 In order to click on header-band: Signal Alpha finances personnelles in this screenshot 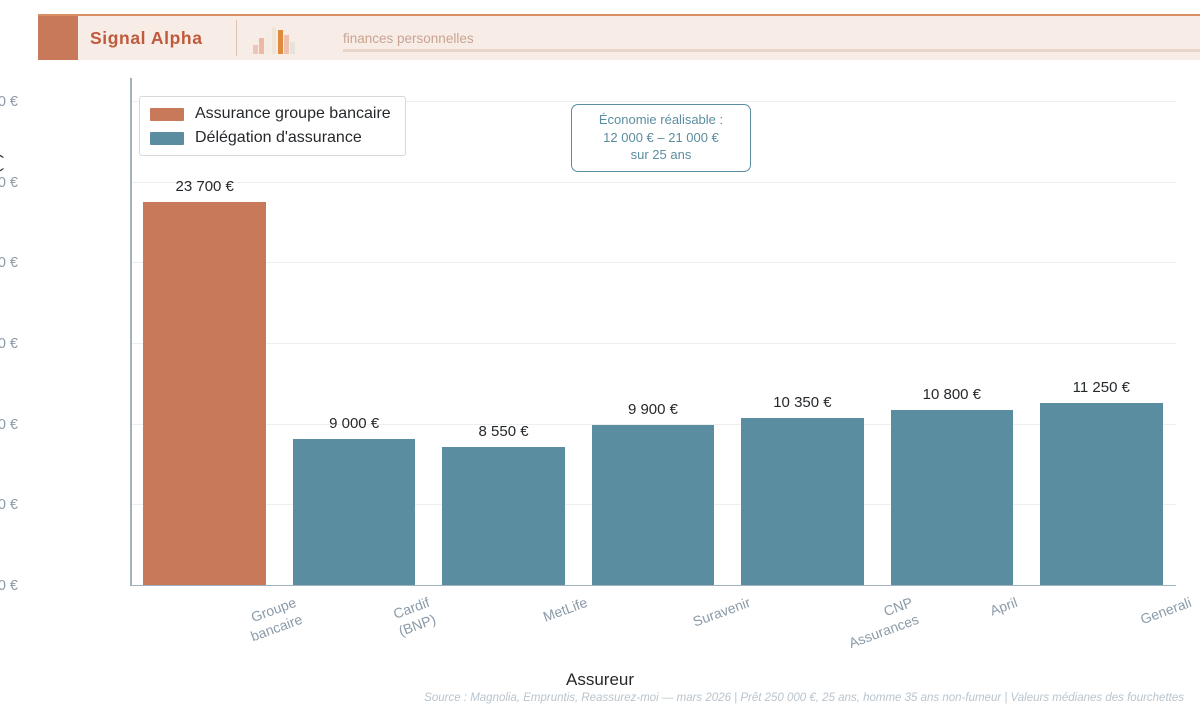, I will do `click(619, 37)`.